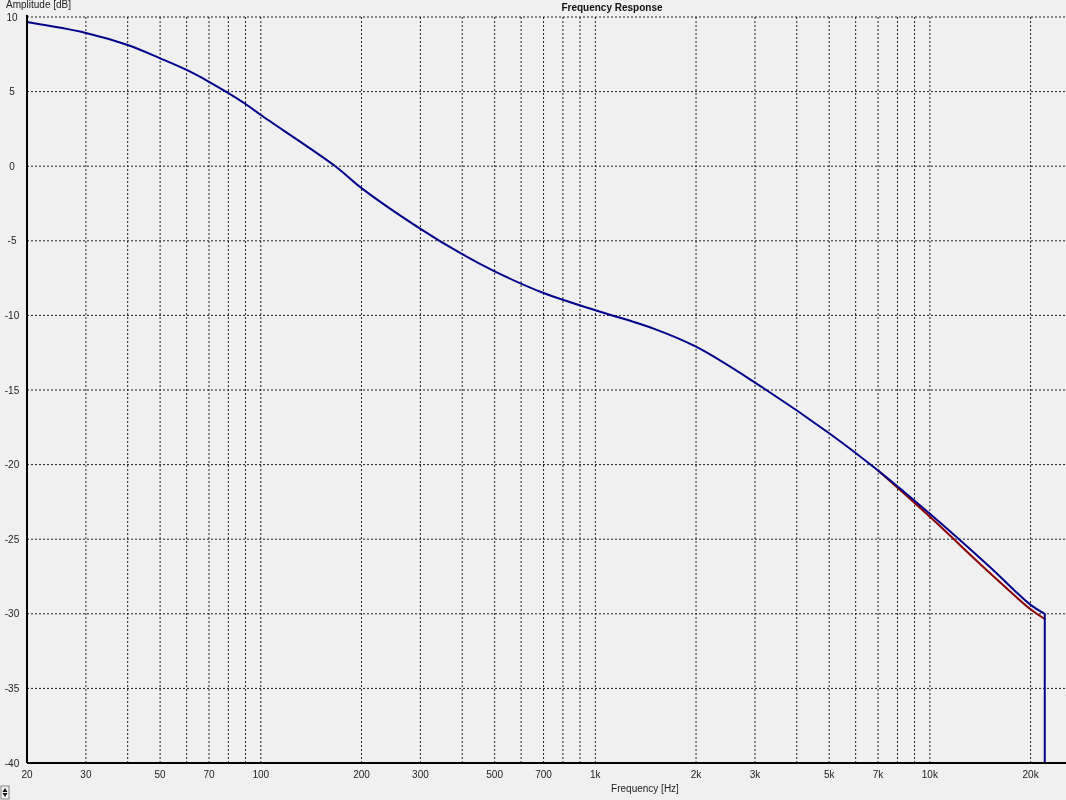  I want to click on x-tick-label: 20, so click(27, 774).